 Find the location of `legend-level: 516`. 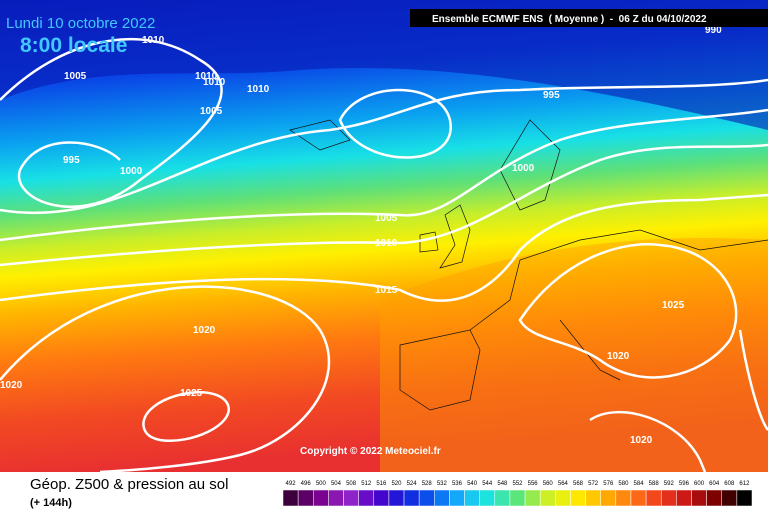

legend-level: 516 is located at coordinates (381, 484).